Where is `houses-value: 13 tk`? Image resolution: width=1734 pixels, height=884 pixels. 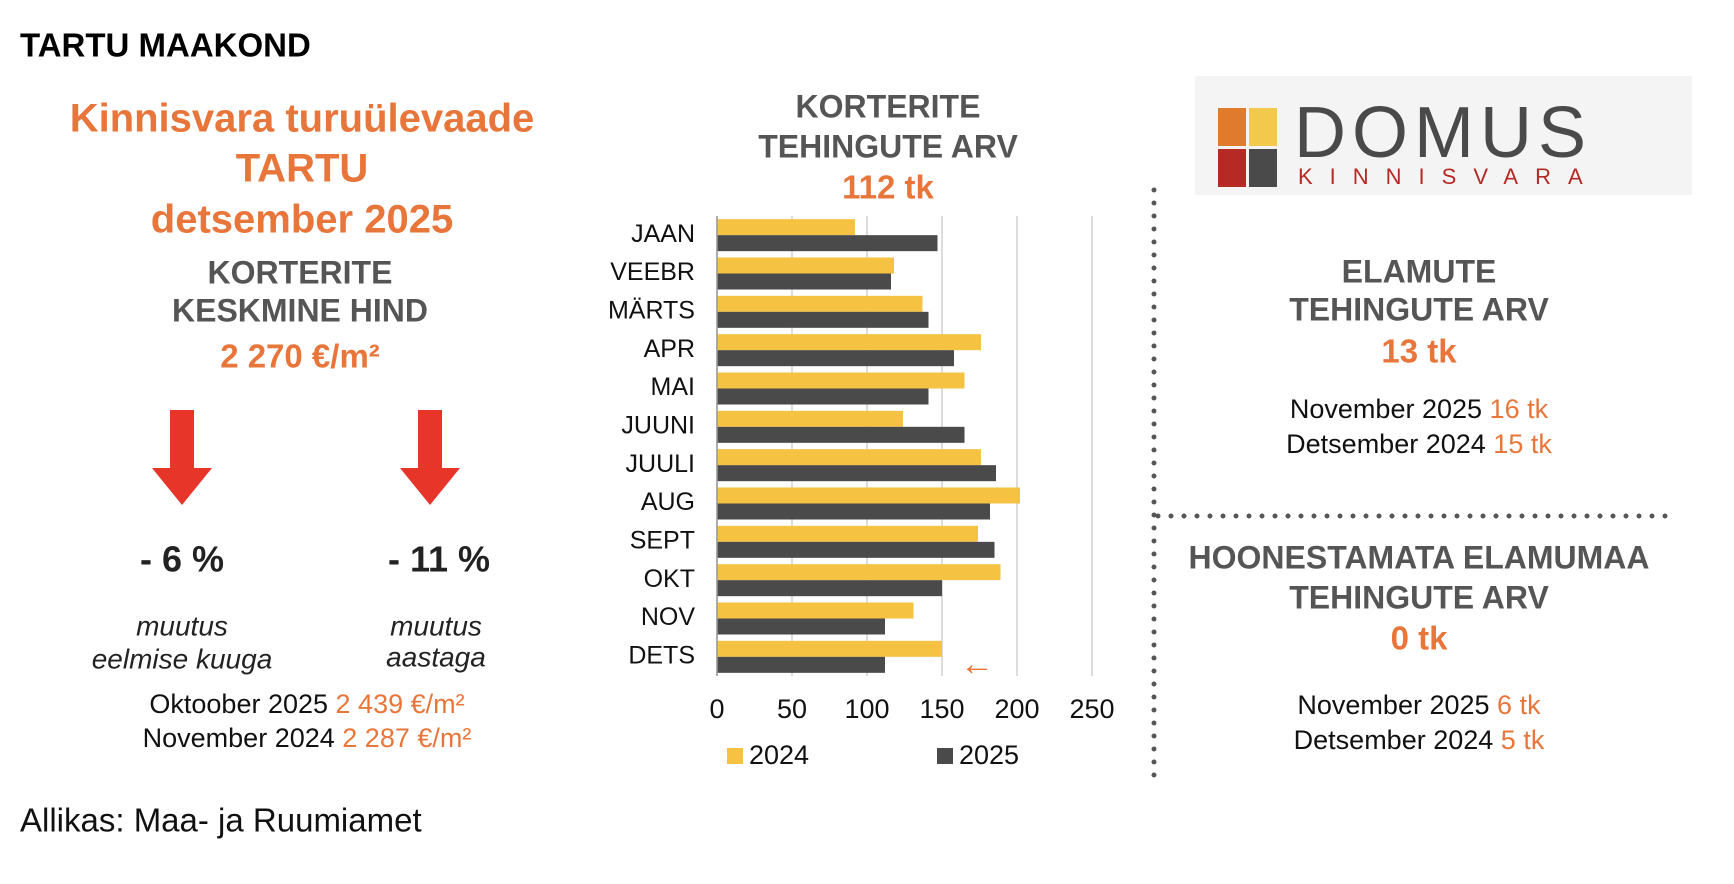
houses-value: 13 tk is located at coordinates (1419, 351).